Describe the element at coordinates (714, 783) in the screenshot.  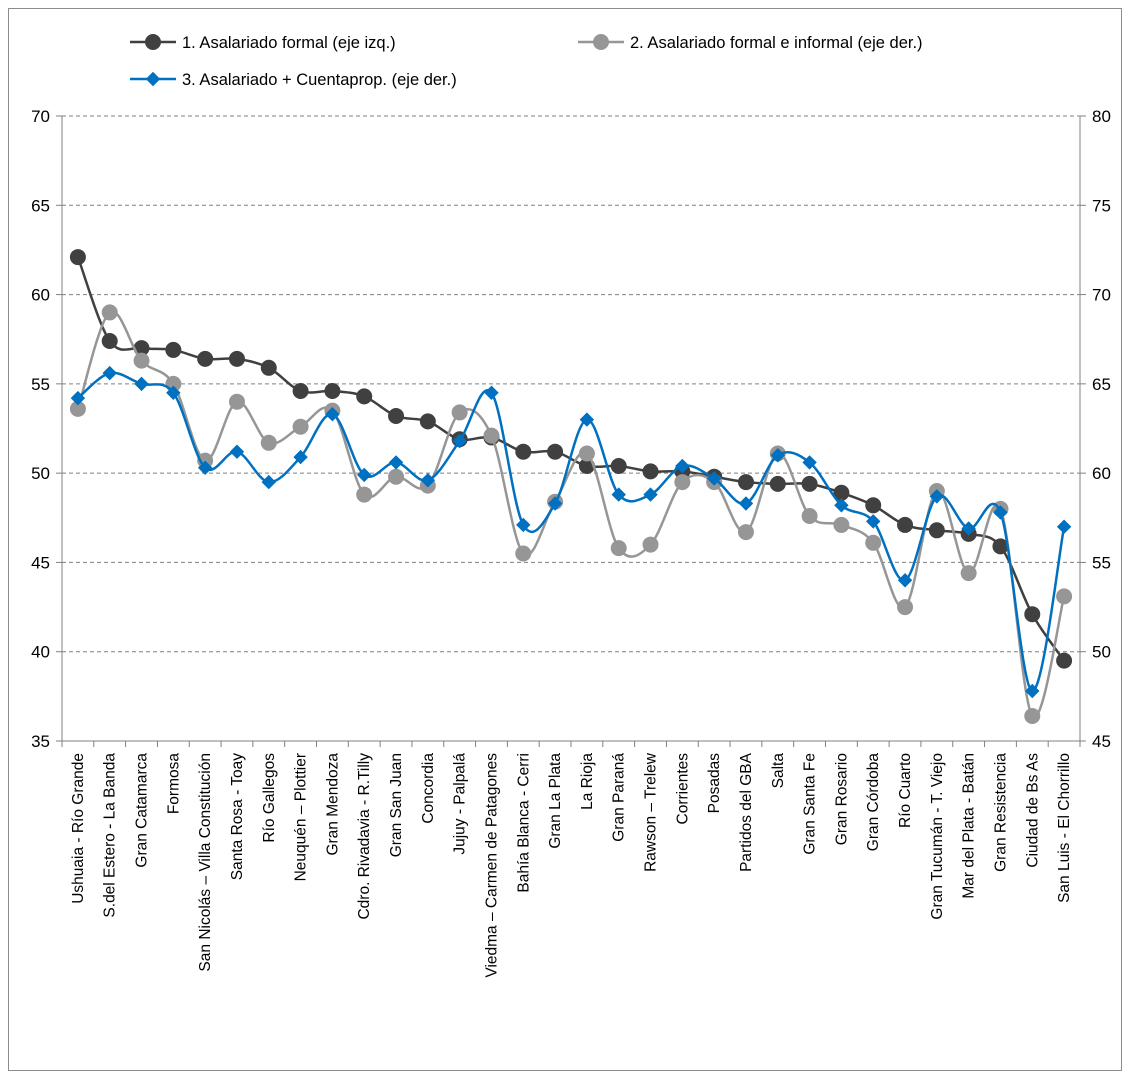
I see `category-label: Posadas` at that location.